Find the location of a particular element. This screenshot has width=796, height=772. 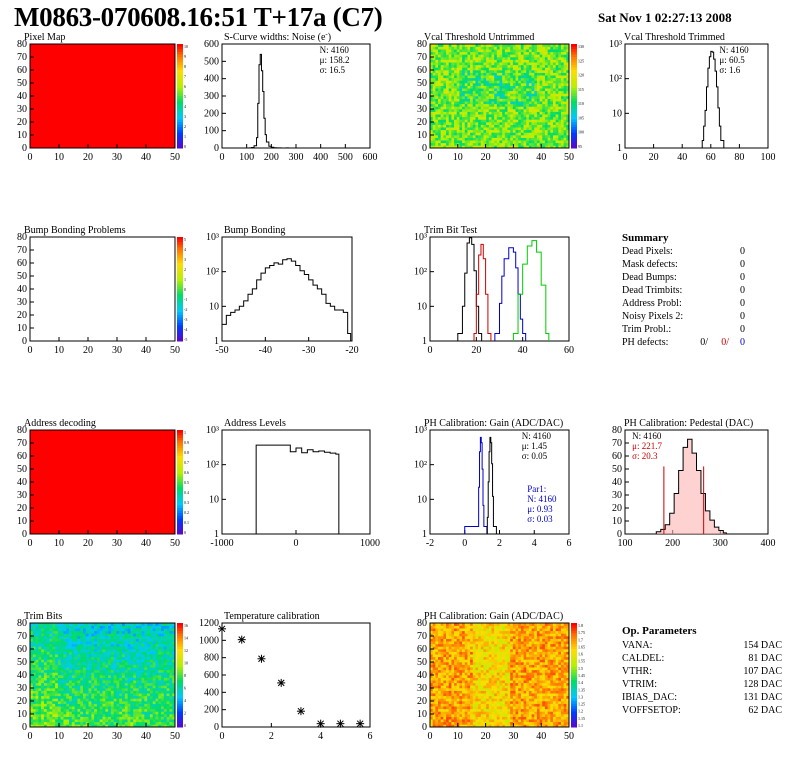

y-tick-label: 80 is located at coordinates (22, 237).